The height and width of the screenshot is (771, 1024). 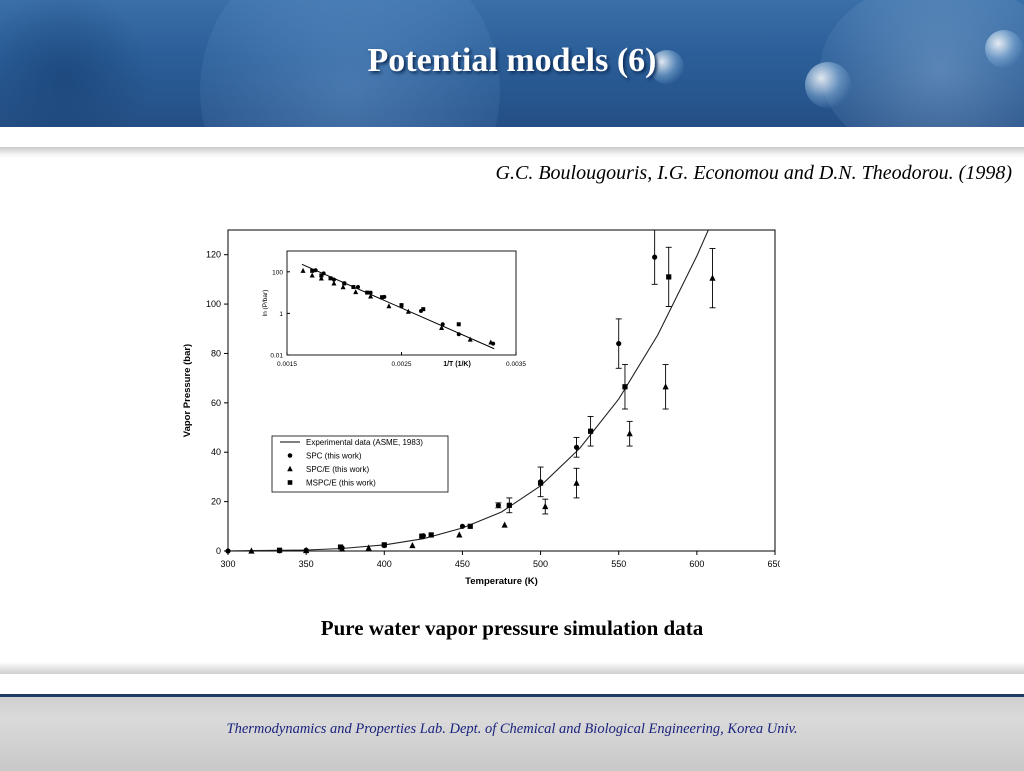 I want to click on header-glow-decoration, so click(x=350, y=63).